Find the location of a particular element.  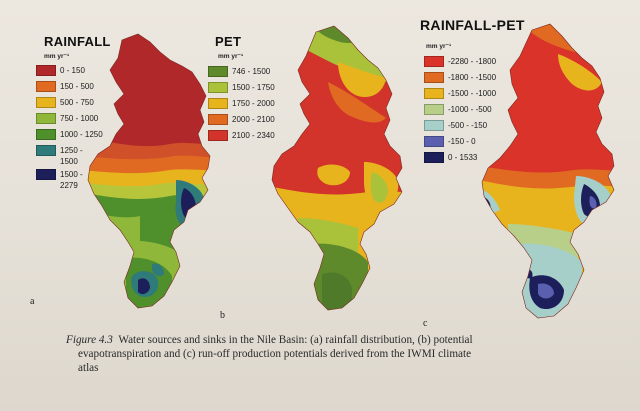

rainfall-pet-title: RAINFALL-PET is located at coordinates (472, 25).